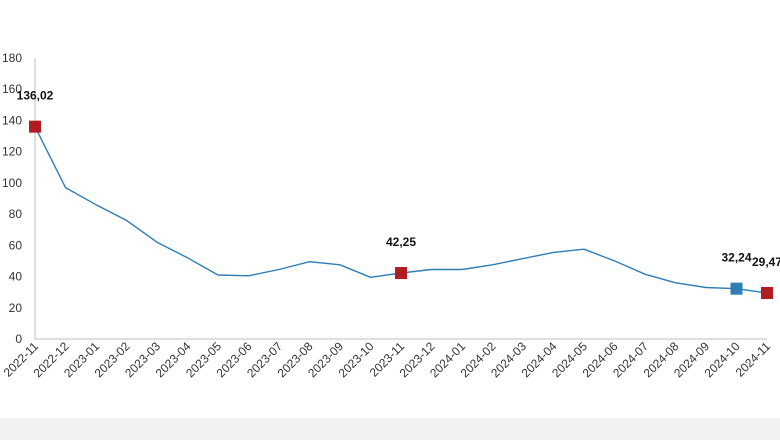 The height and width of the screenshot is (440, 780). I want to click on data-label: 29,47, so click(766, 262).